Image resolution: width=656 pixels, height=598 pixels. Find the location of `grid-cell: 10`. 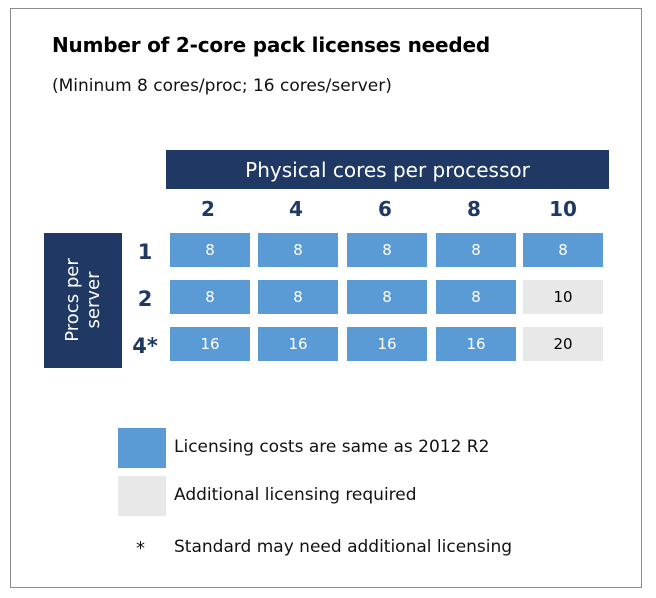

grid-cell: 10 is located at coordinates (563, 297).